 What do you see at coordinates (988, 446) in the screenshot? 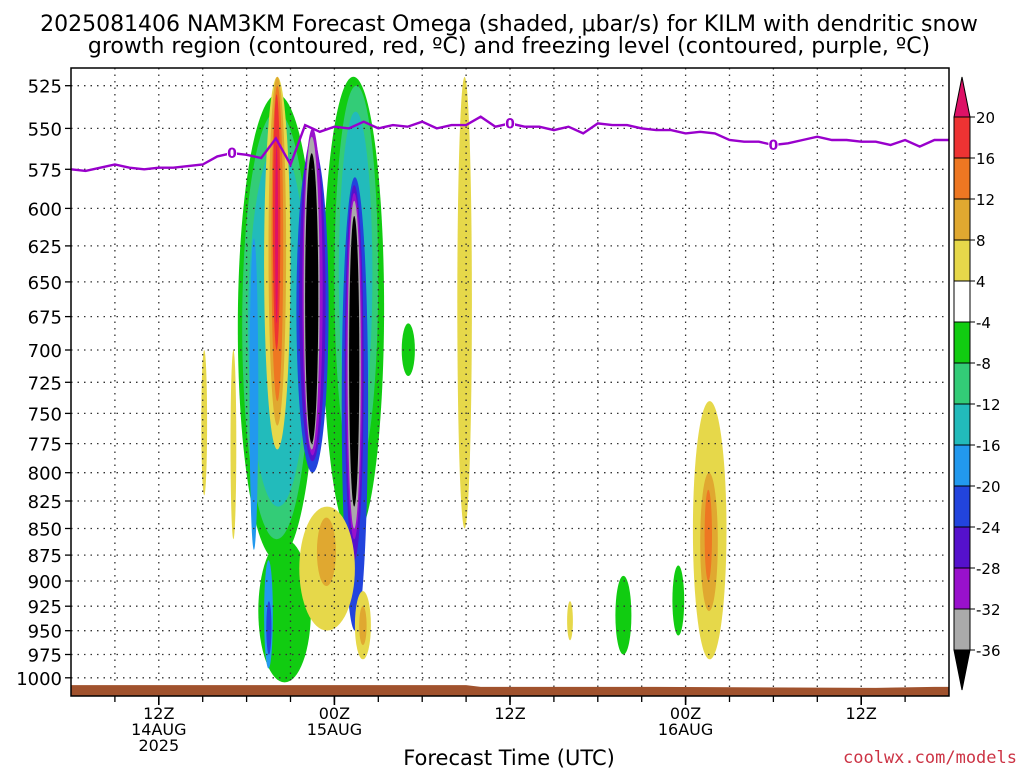
I see `colorbar-label-8: -16` at bounding box center [988, 446].